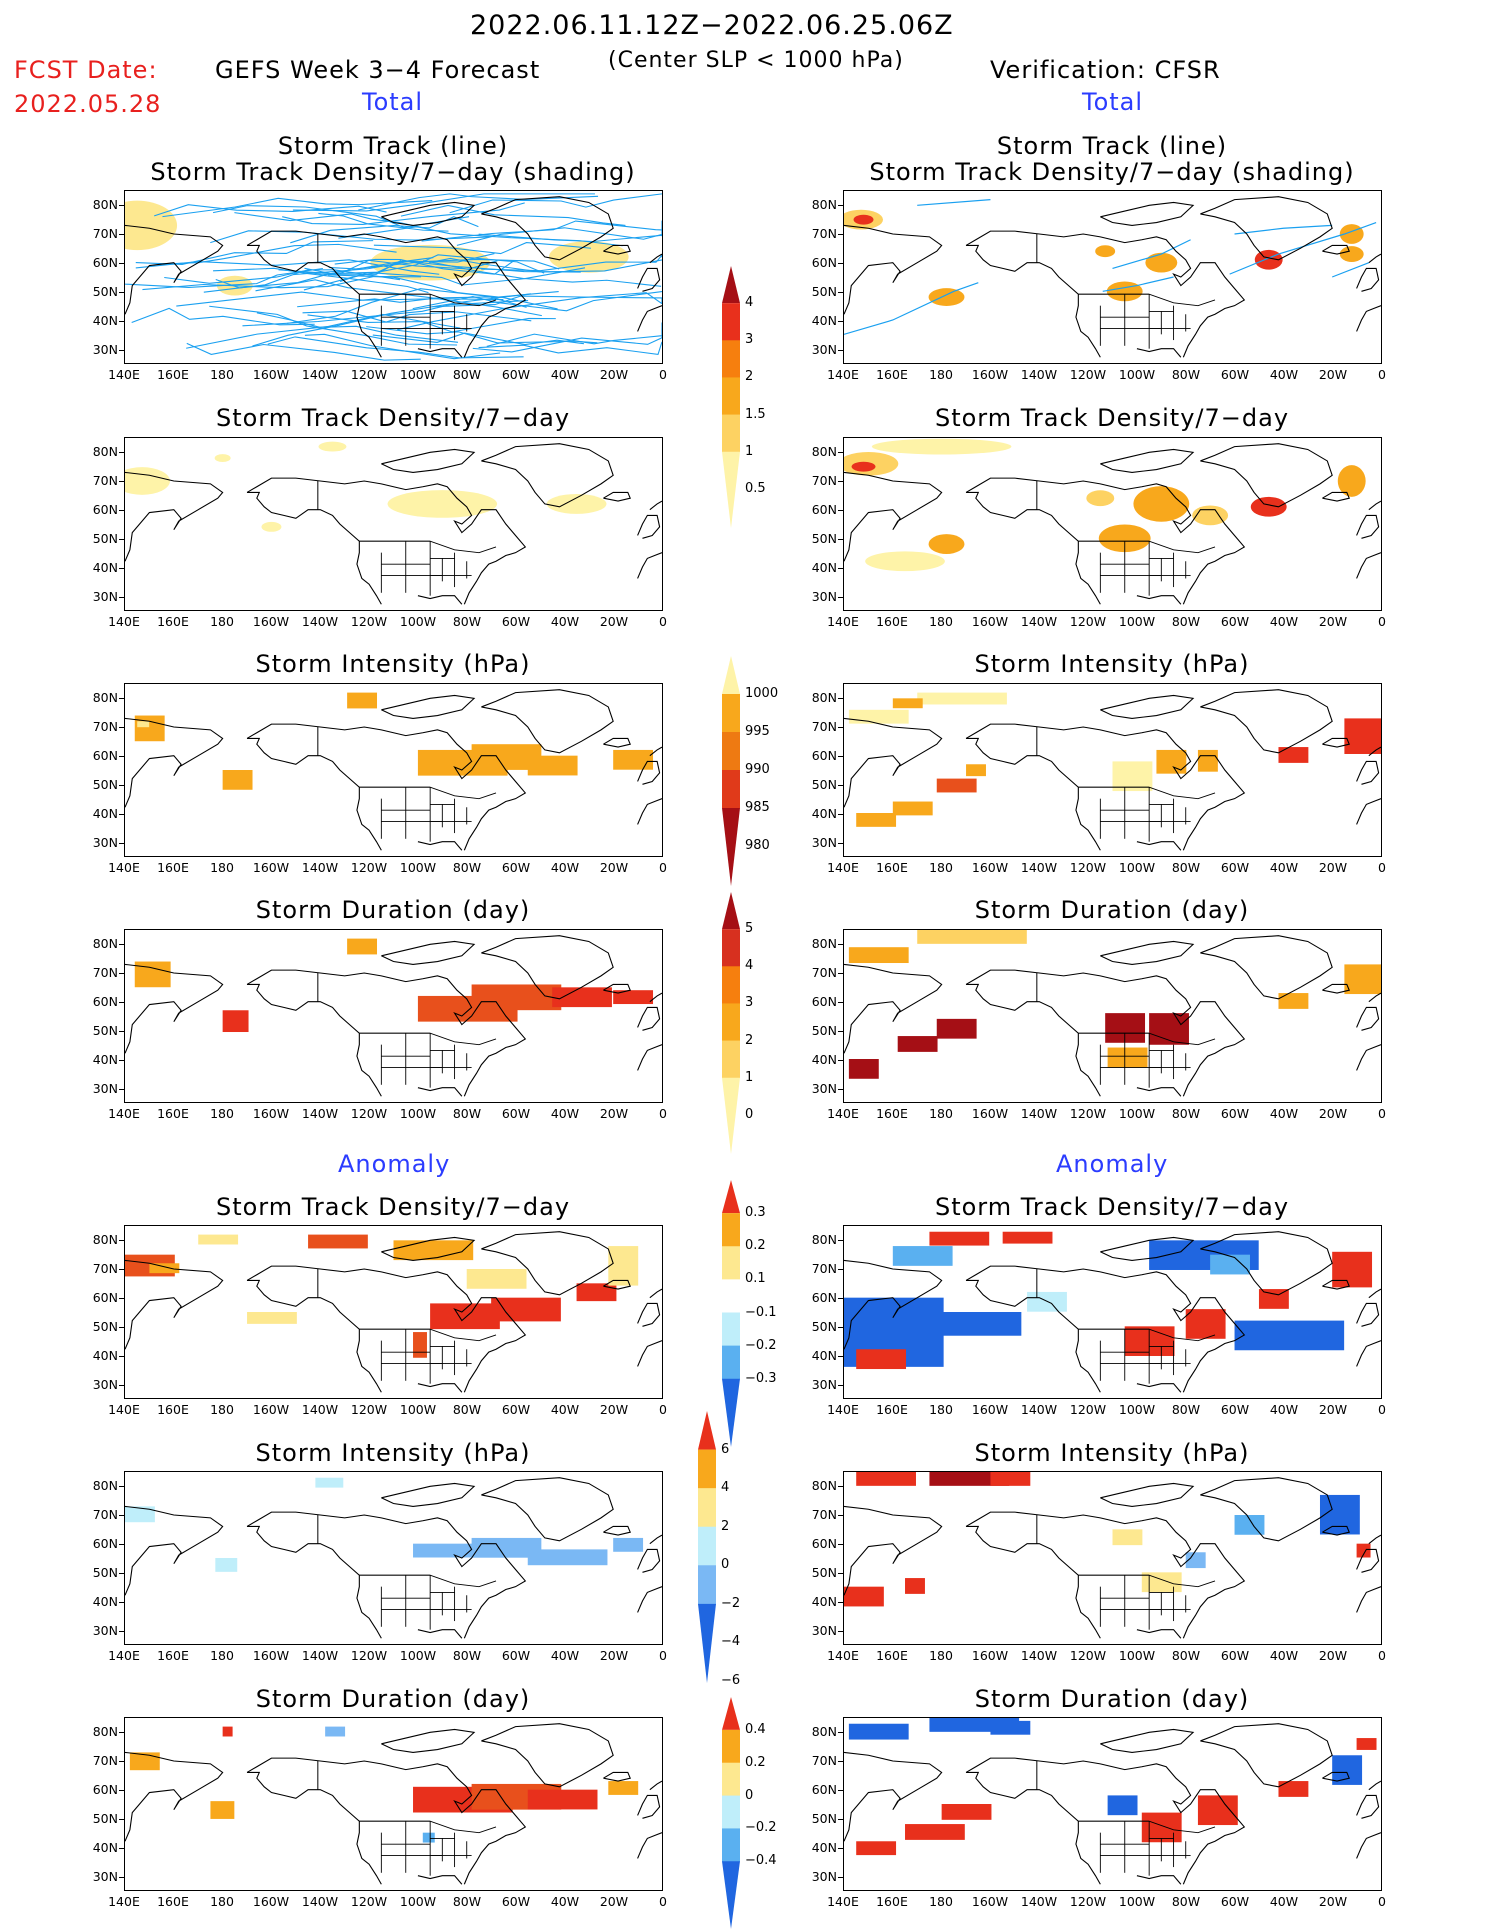 The image size is (1487, 1931). I want to click on fcst-date-label: FCST Date:, so click(86, 70).